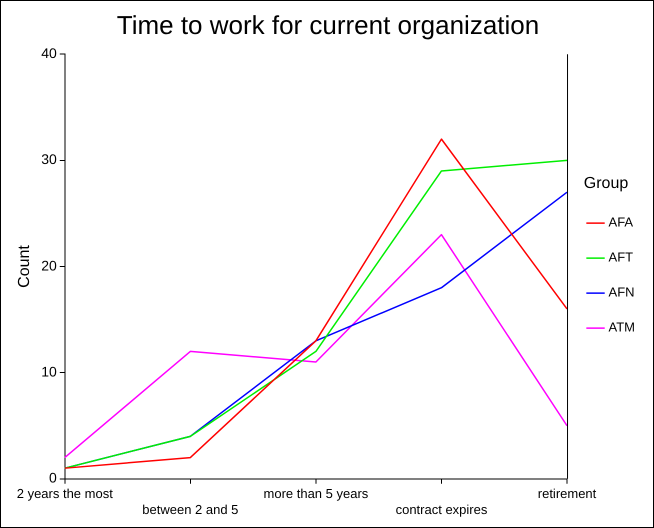  What do you see at coordinates (567, 494) in the screenshot?
I see `x-tick-label: retirement` at bounding box center [567, 494].